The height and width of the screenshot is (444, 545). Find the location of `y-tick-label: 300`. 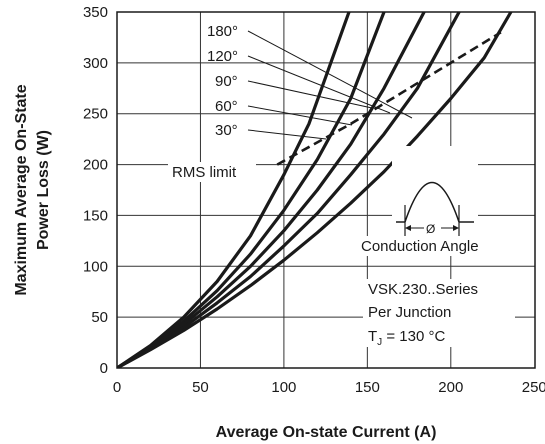

y-tick-label: 300 is located at coordinates (95, 63).